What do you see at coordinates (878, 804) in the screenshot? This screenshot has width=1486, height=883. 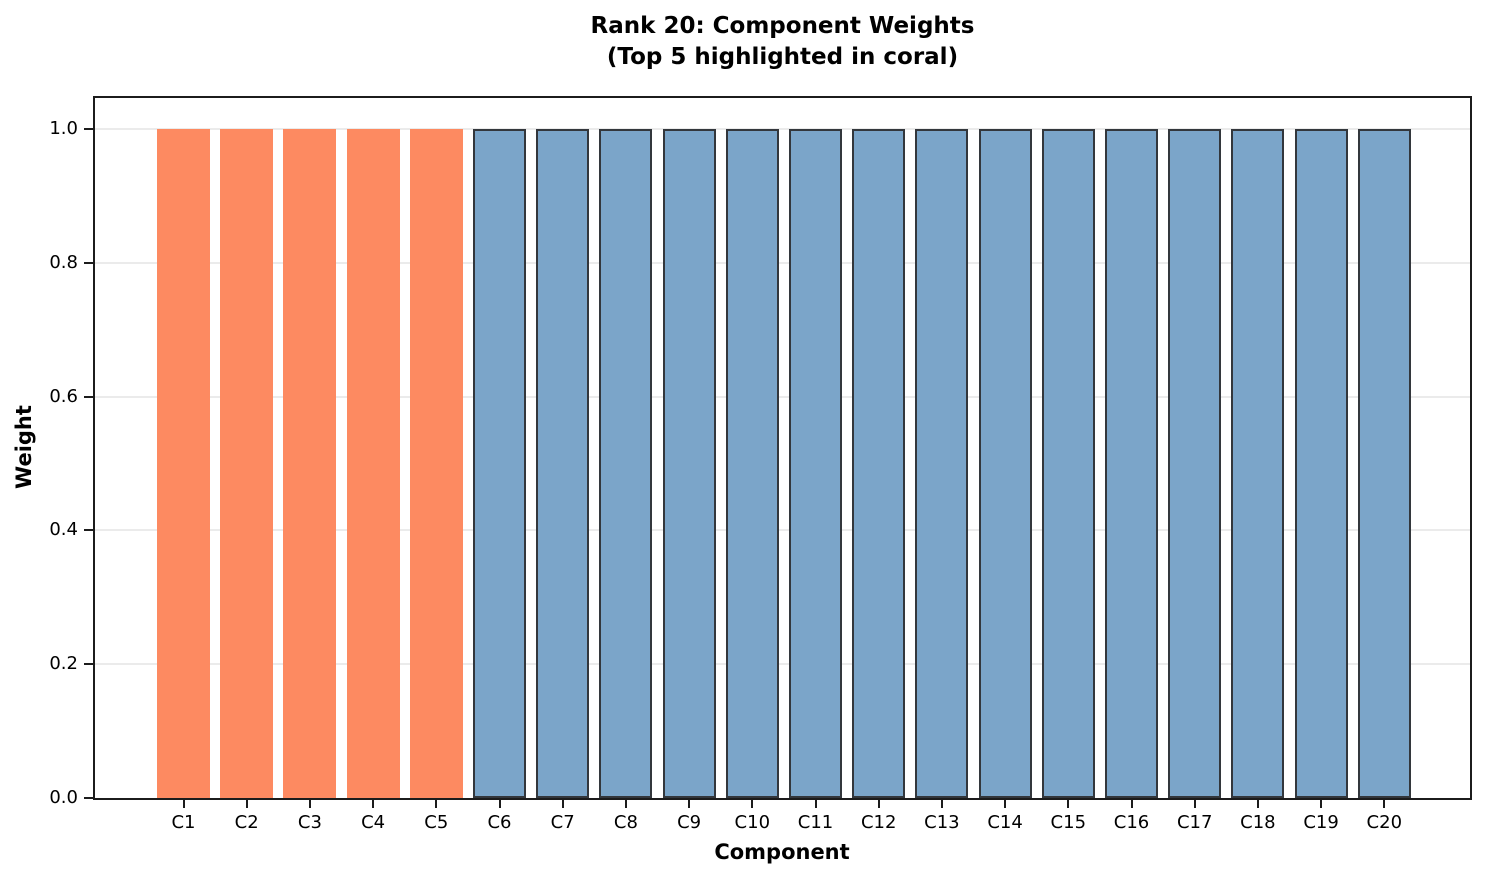 I see `x-tick-mark-c12` at bounding box center [878, 804].